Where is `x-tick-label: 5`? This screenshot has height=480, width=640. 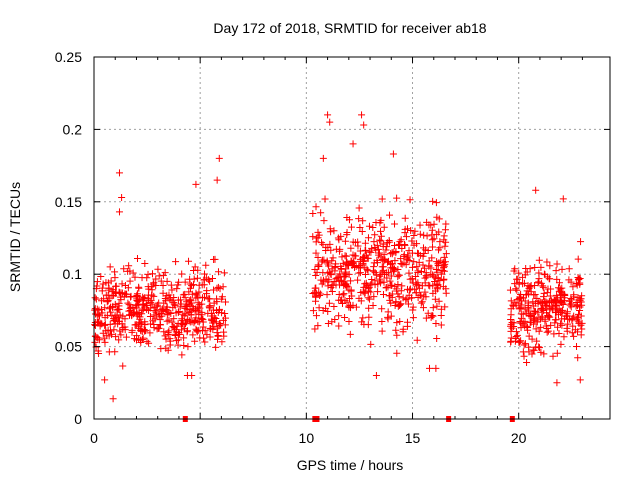
x-tick-label: 5 is located at coordinates (200, 438).